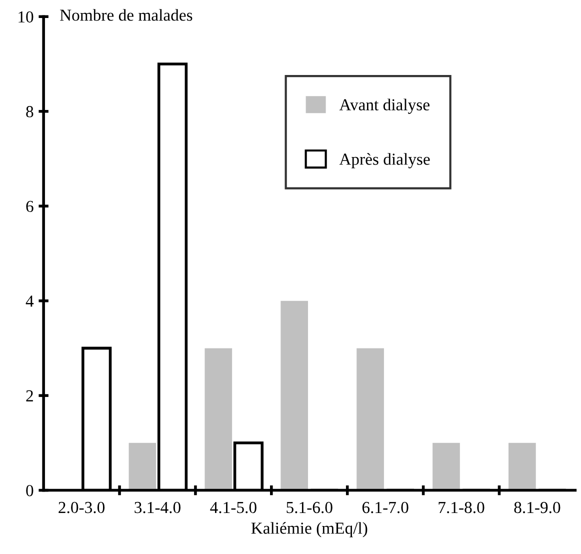 The height and width of the screenshot is (554, 581). Describe the element at coordinates (461, 508) in the screenshot. I see `x-tick-label: 7.1-8.0` at that location.